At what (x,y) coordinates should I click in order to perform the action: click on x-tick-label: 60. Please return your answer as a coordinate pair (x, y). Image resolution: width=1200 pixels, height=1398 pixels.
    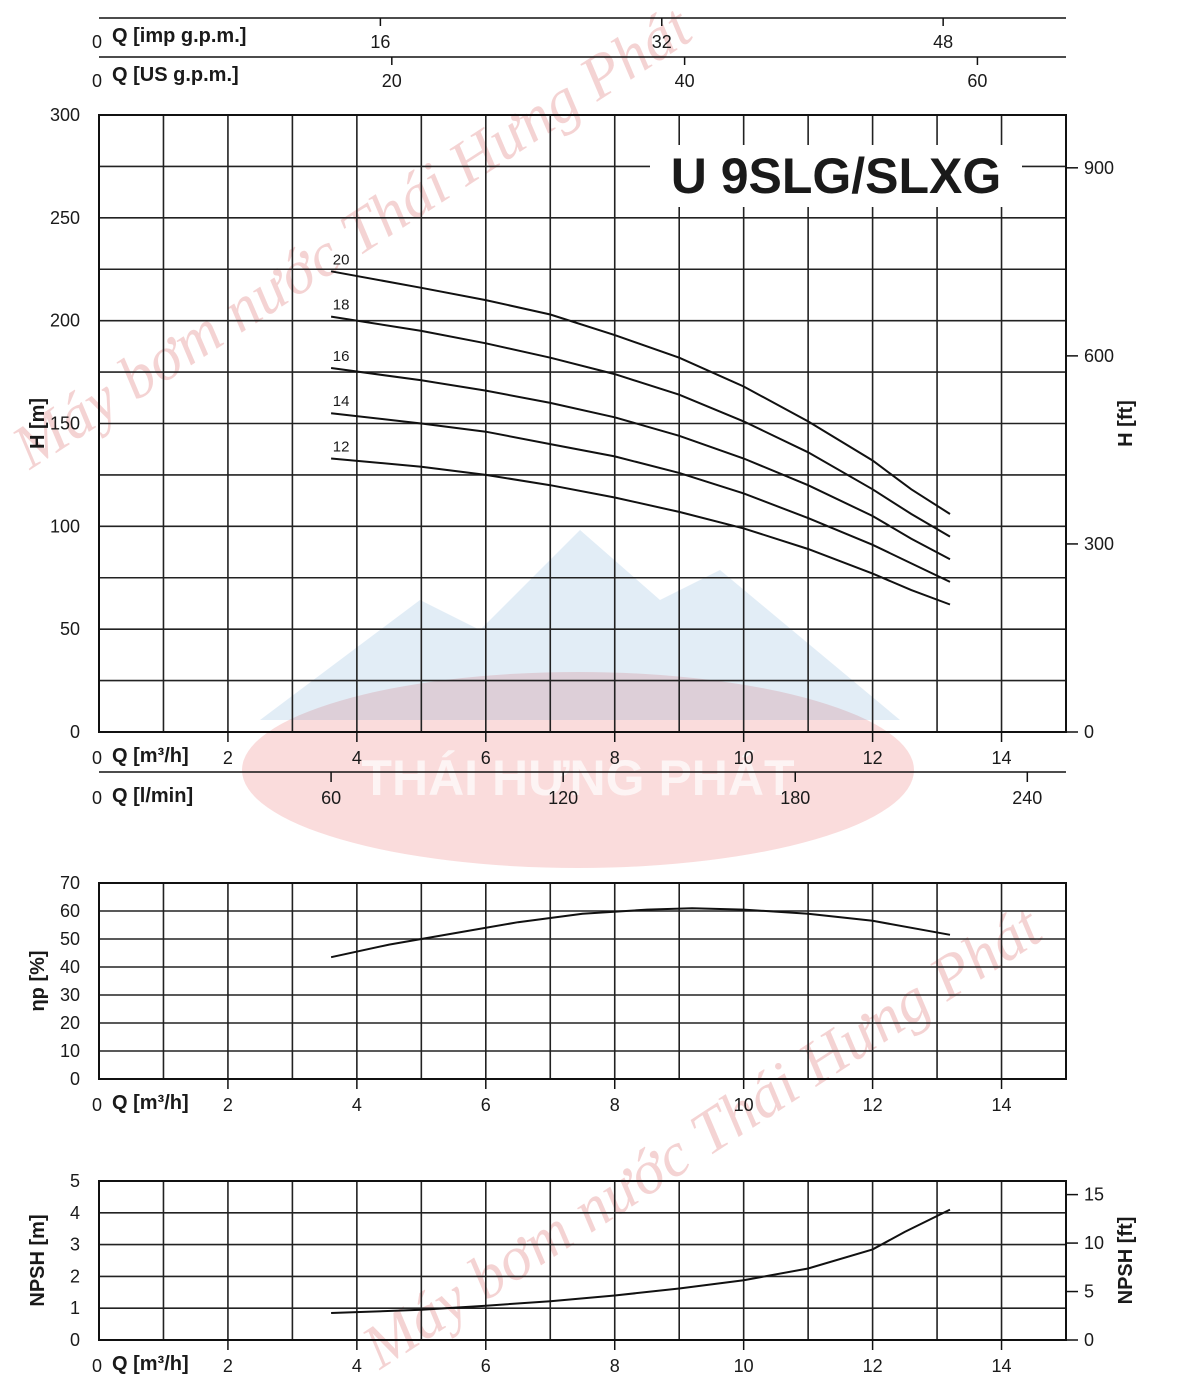
    Looking at the image, I should click on (331, 798).